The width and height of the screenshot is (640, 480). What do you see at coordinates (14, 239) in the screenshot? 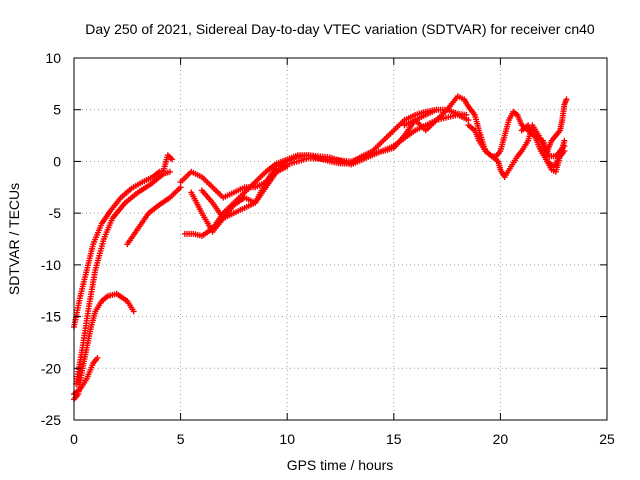
I see `y-axis-label: SDTVAR / TECUs` at bounding box center [14, 239].